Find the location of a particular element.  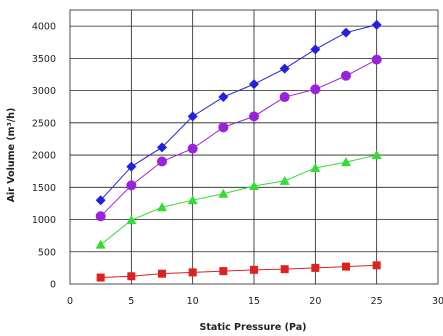

x-tick-label: 25 is located at coordinates (377, 301).